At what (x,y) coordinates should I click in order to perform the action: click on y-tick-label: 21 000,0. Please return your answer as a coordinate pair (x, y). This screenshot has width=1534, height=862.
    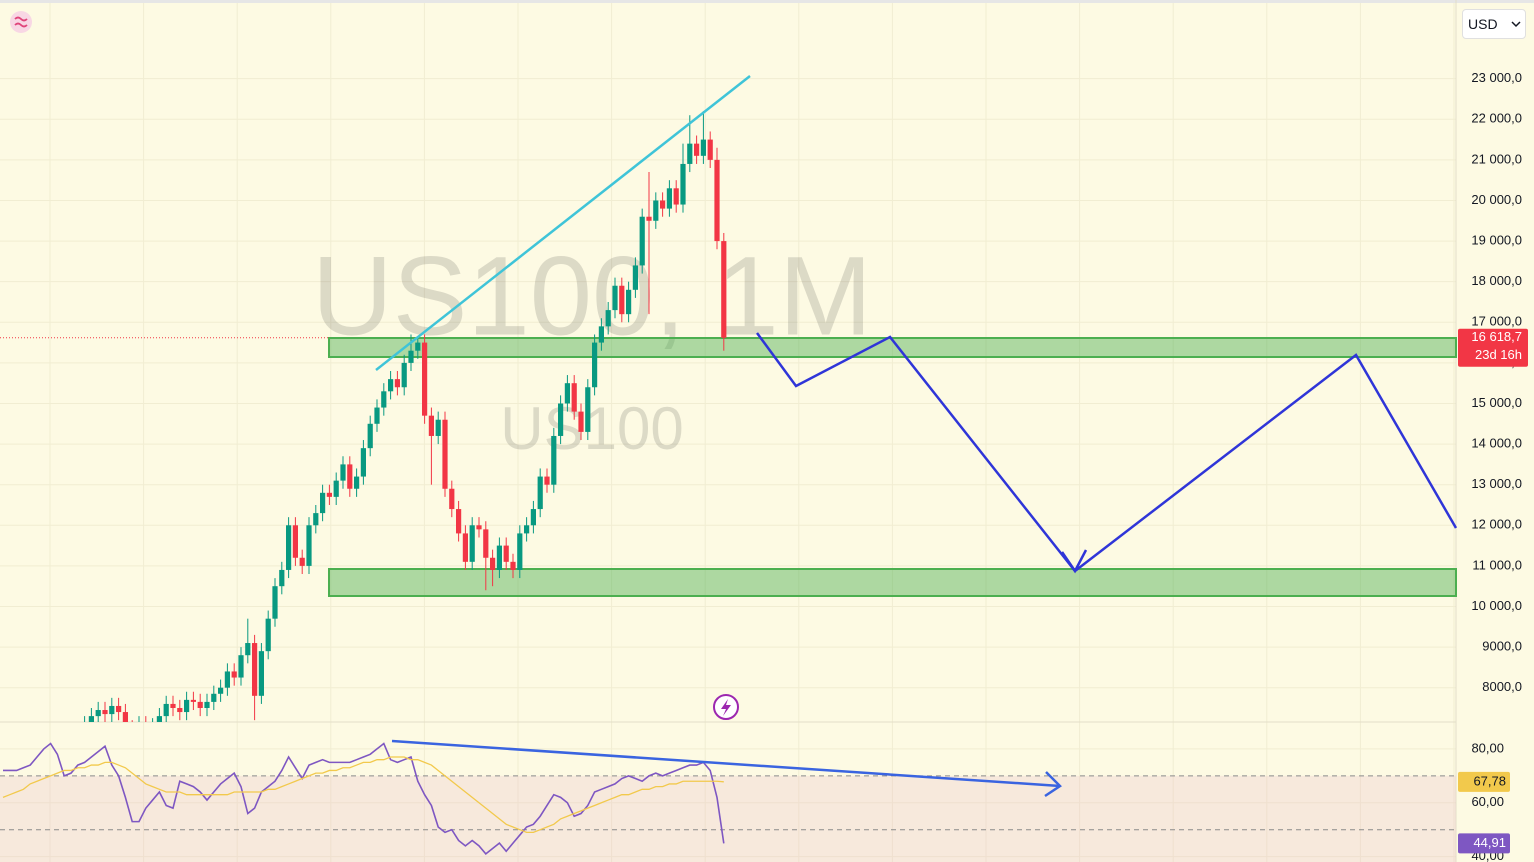
    Looking at the image, I should click on (1496, 158).